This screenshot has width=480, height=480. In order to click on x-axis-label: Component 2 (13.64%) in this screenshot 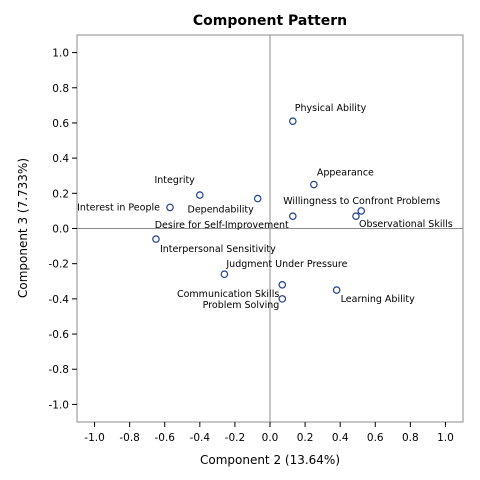, I will do `click(270, 460)`.